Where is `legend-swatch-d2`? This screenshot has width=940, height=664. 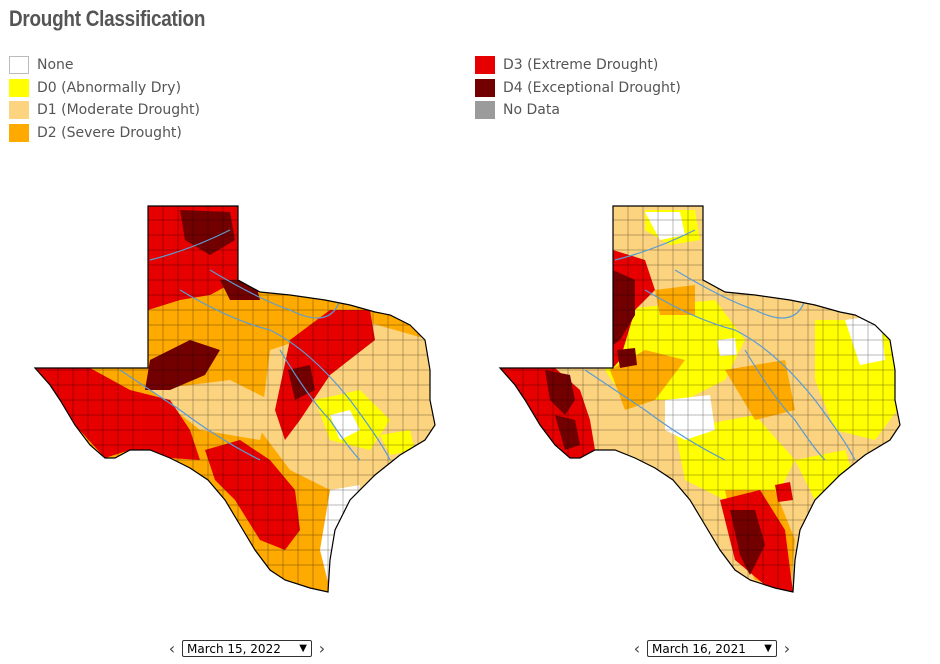
legend-swatch-d2 is located at coordinates (19, 133).